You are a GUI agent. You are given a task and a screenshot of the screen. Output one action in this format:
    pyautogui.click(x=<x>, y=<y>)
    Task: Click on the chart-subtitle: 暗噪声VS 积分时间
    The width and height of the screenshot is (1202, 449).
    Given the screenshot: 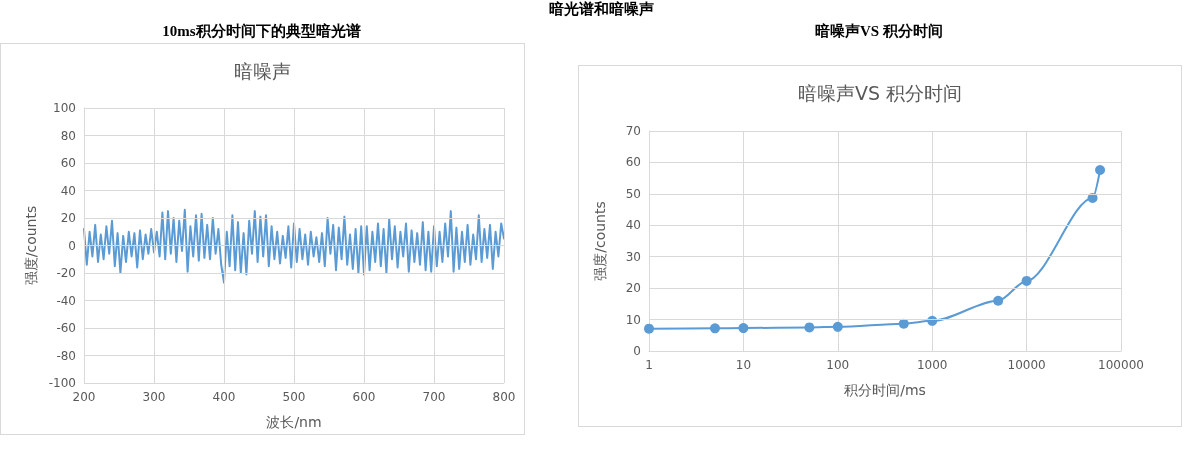 What is the action you would take?
    pyautogui.click(x=880, y=92)
    